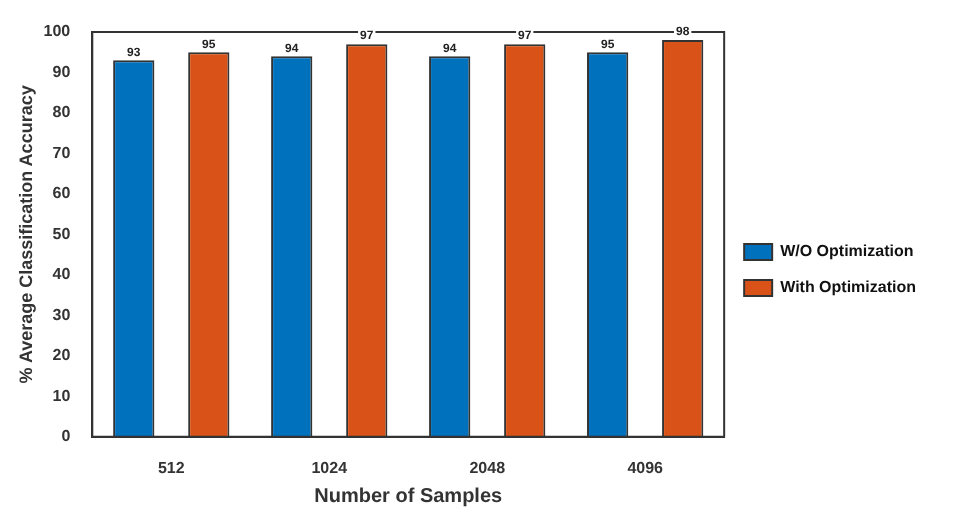  I want to click on y-tick-label: 100, so click(57, 31).